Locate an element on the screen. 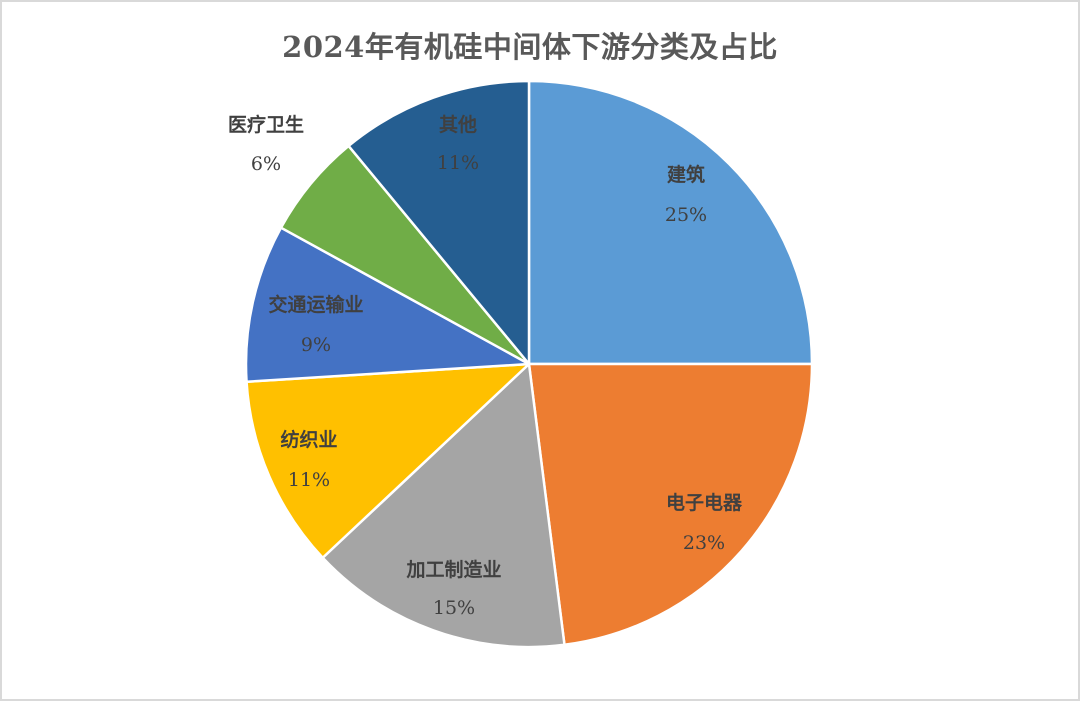 The width and height of the screenshot is (1080, 701). slice-label-value: 25% is located at coordinates (686, 215).